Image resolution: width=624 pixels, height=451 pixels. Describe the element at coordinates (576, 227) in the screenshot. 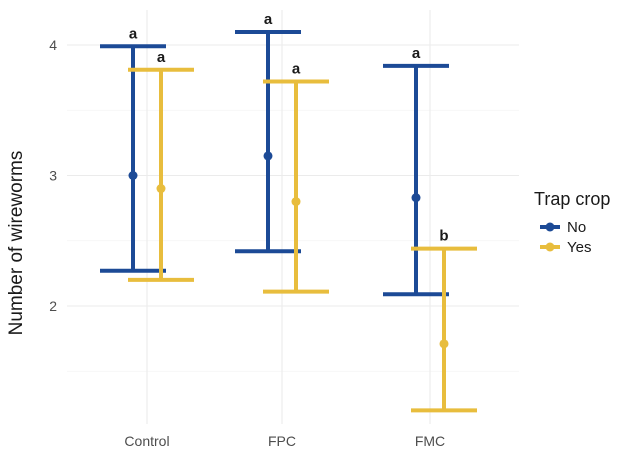

I see `legend-label: No` at that location.